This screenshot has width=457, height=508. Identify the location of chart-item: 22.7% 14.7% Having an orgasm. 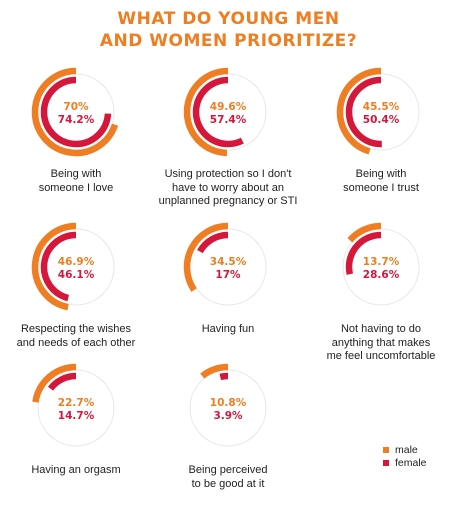
(76, 433).